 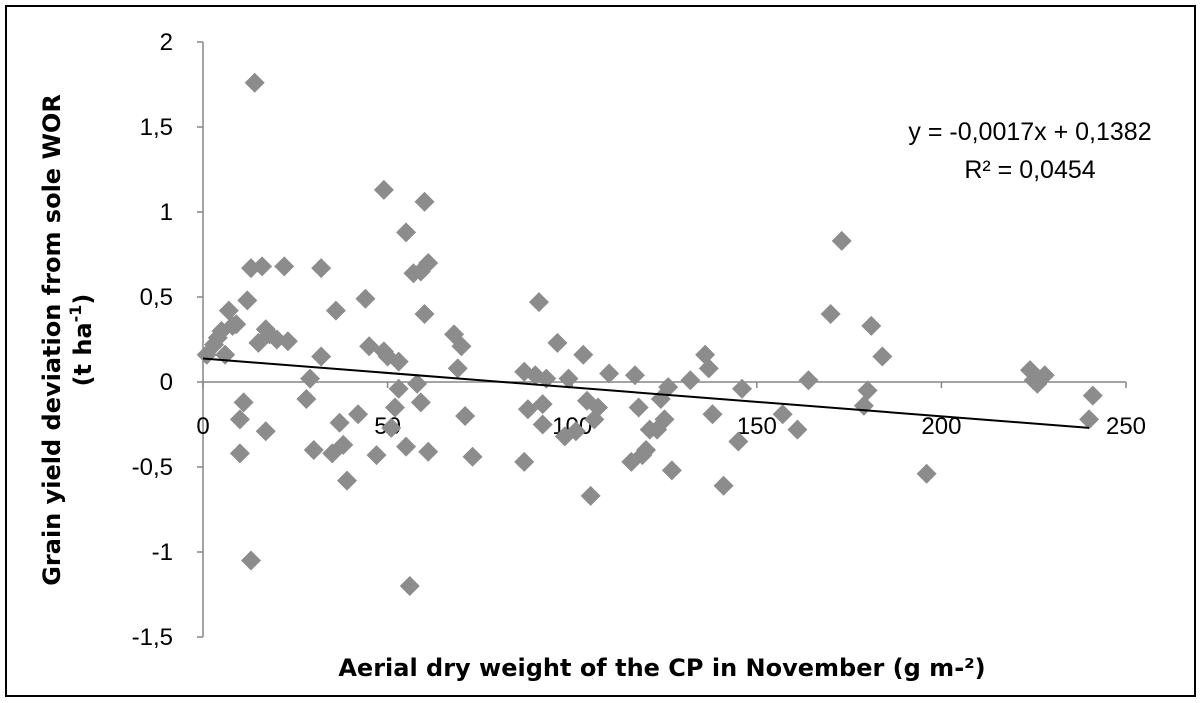 I want to click on trendline-group, so click(x=646, y=393).